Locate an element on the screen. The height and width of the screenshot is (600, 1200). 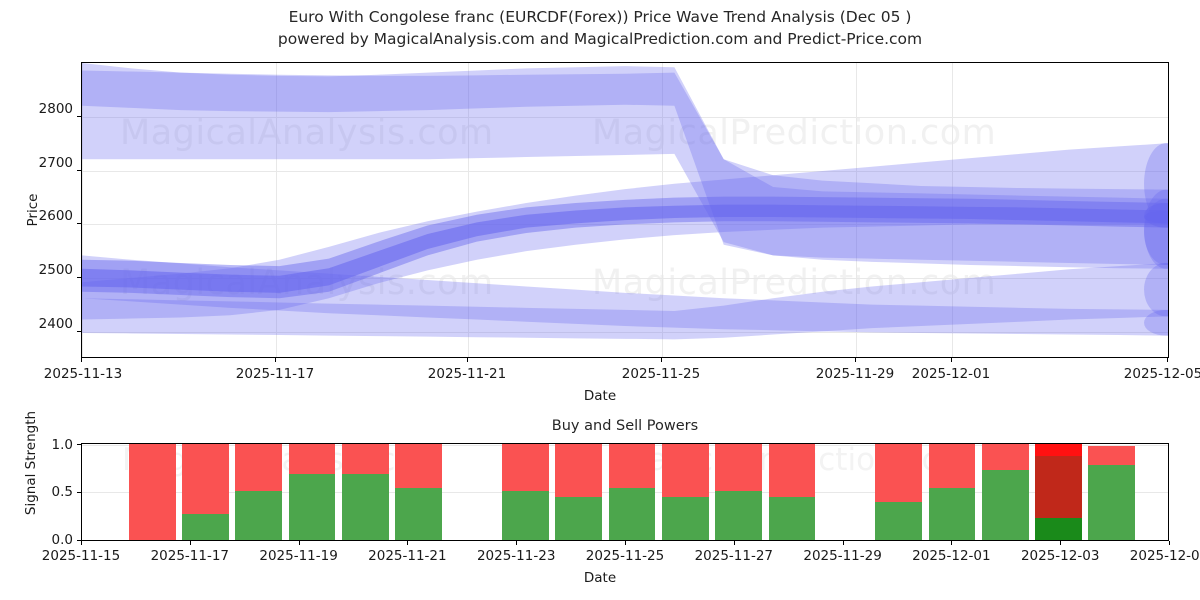
xtick-label-1201: 2025-12-01 is located at coordinates (951, 374).